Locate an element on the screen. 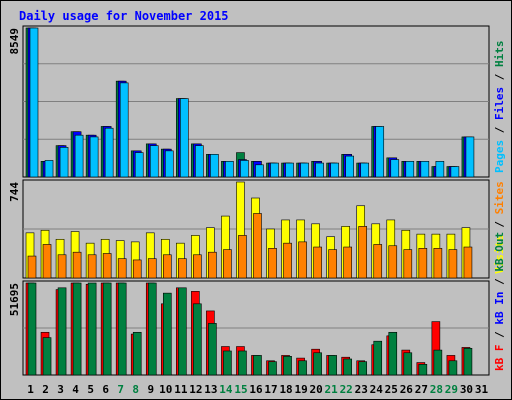  day-label-10: 10 is located at coordinates (165, 389).